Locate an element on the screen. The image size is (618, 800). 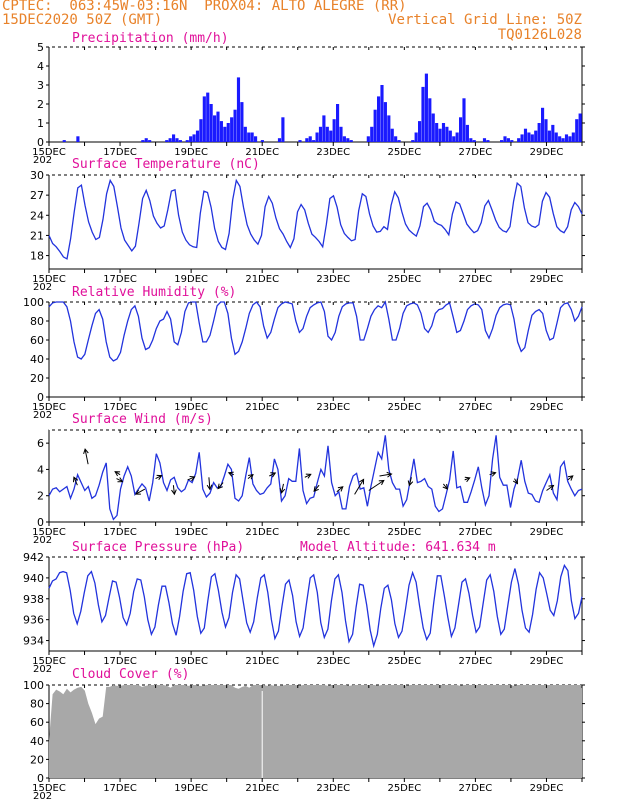
header-line2-left: 15DEC2020 50Z (GMT) is located at coordinates (82, 20).